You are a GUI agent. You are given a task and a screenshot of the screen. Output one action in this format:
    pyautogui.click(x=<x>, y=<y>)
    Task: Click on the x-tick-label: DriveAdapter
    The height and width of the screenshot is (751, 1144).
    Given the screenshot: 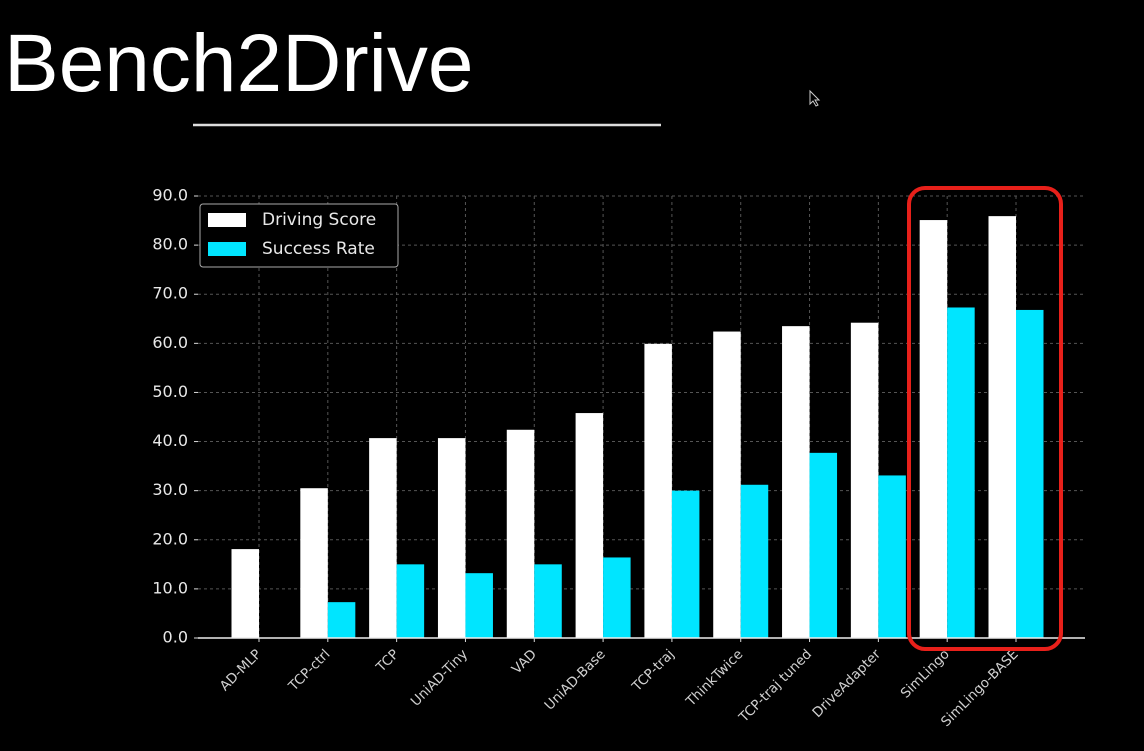 What is the action you would take?
    pyautogui.click(x=846, y=683)
    